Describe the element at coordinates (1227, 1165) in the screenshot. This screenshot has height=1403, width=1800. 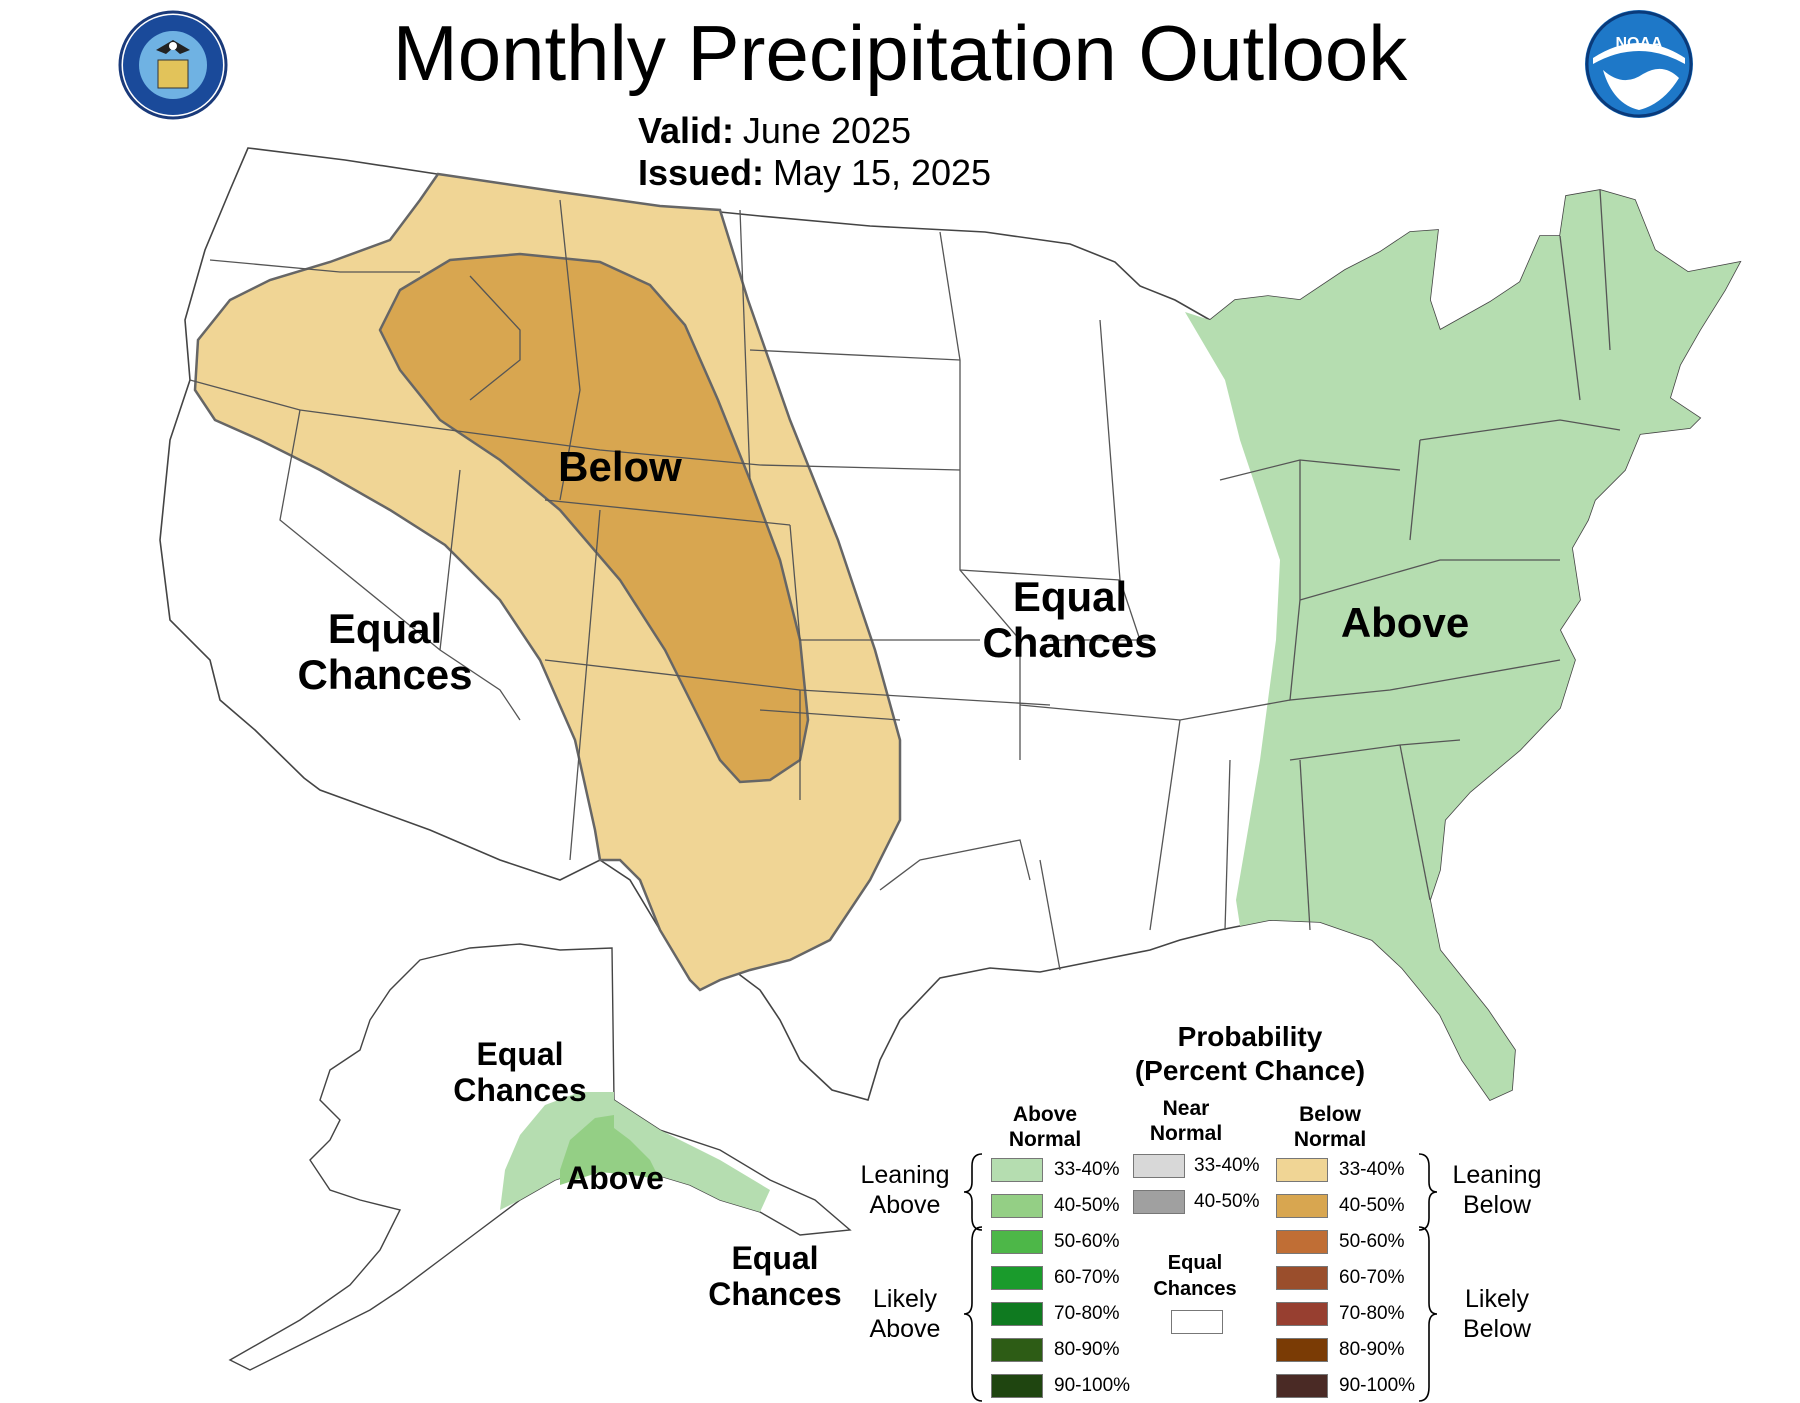
I see `legend-near-label: 33-40%` at that location.